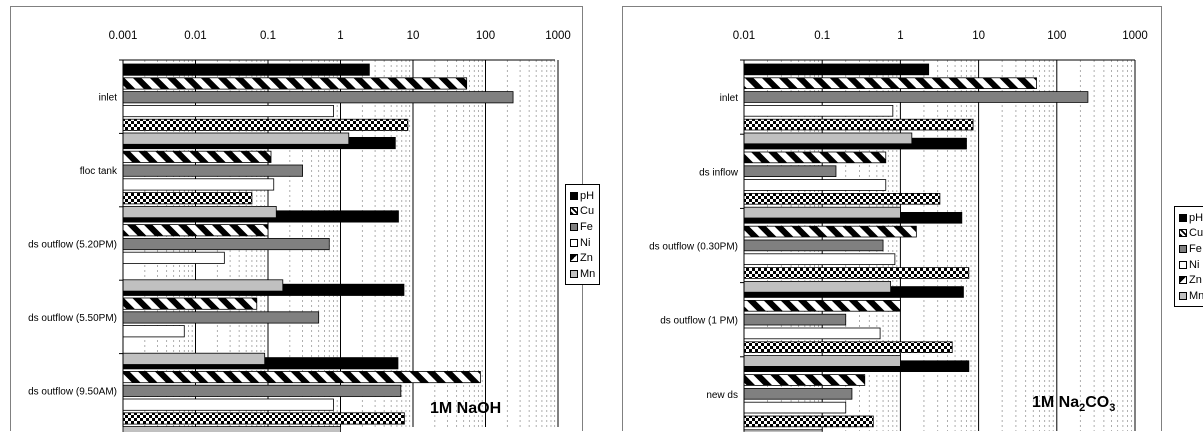 The height and width of the screenshot is (432, 1203). I want to click on legend-label: Mn, so click(588, 273).